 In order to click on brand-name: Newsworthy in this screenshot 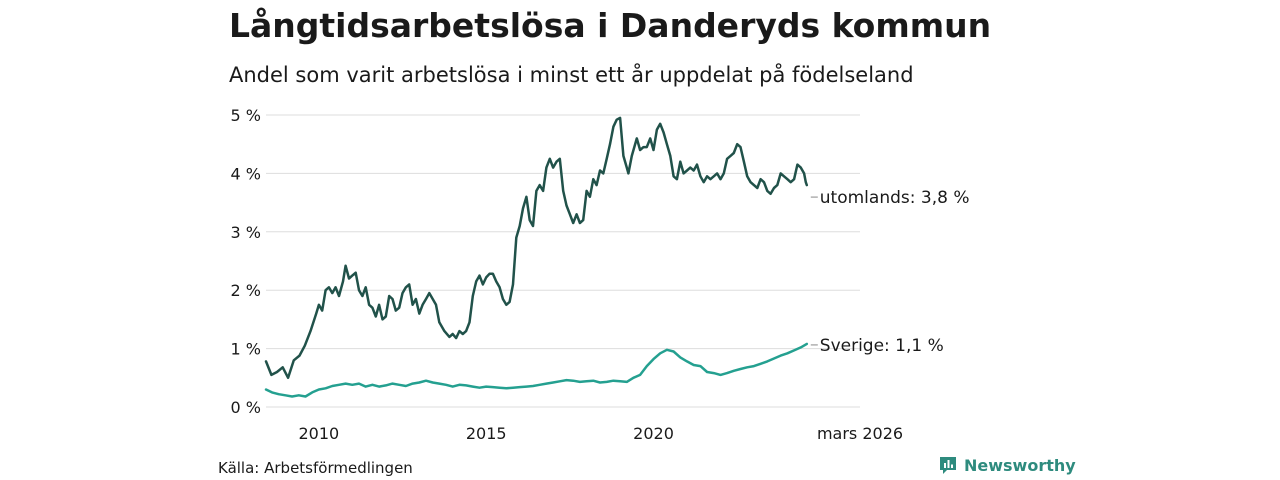, I will do `click(1020, 465)`.